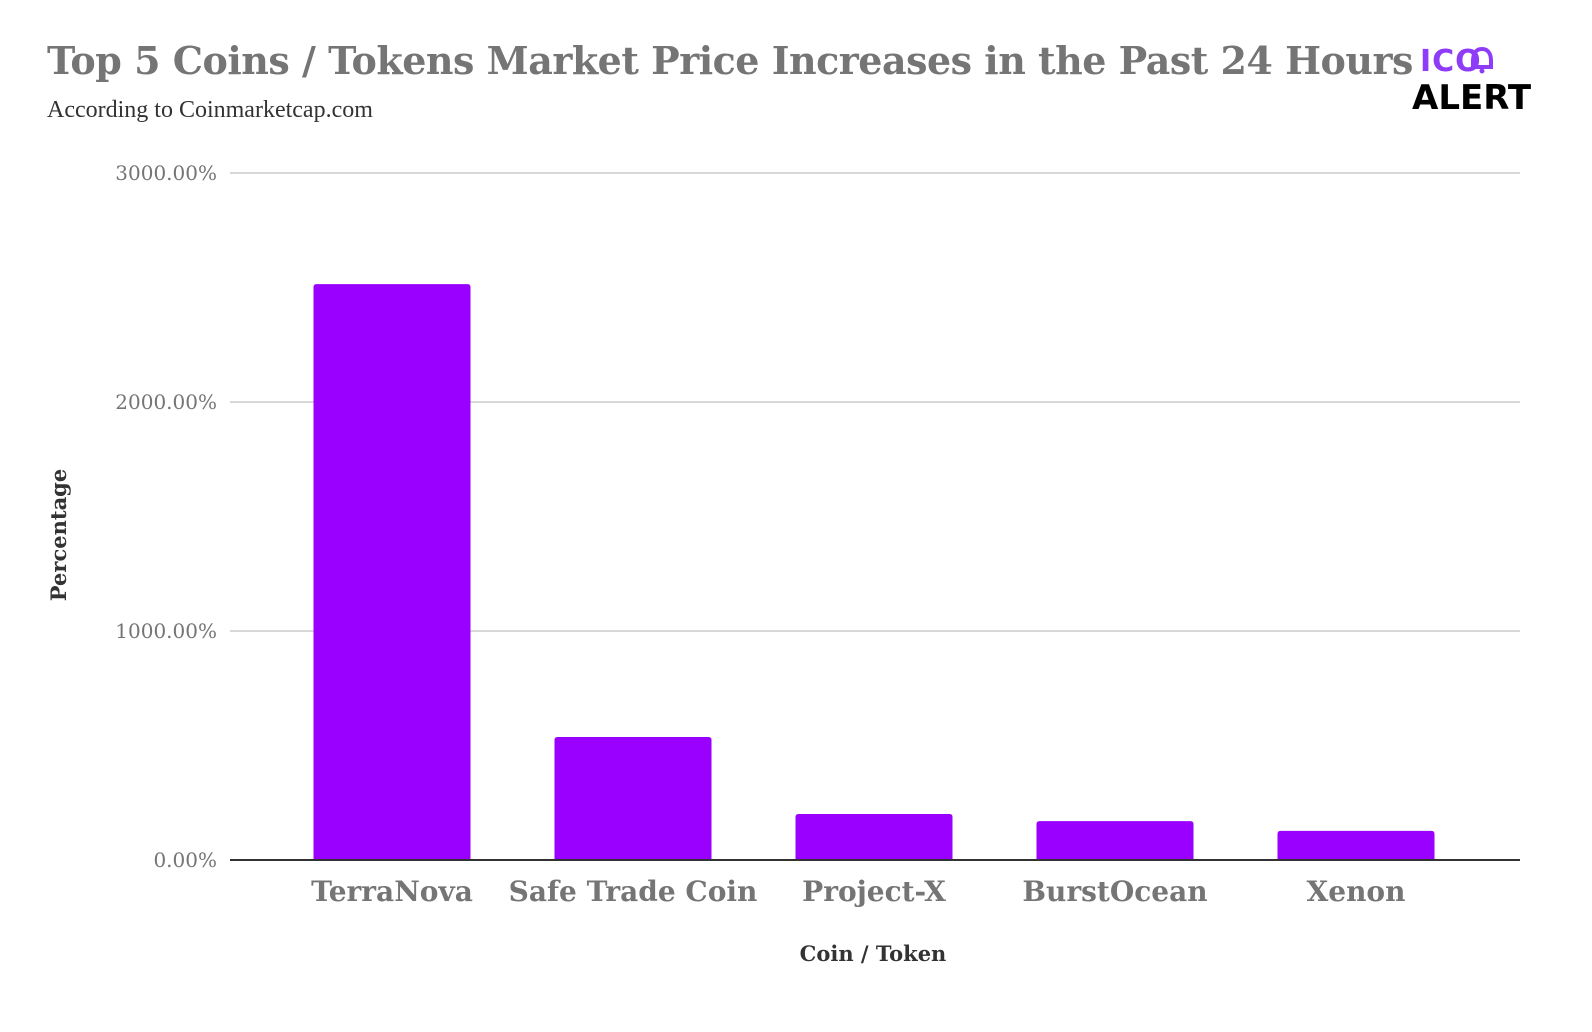 The height and width of the screenshot is (1032, 1592). I want to click on y-axis-ticks: 0.00% 1000.00% 2000.00% 3000.00%, so click(166, 516).